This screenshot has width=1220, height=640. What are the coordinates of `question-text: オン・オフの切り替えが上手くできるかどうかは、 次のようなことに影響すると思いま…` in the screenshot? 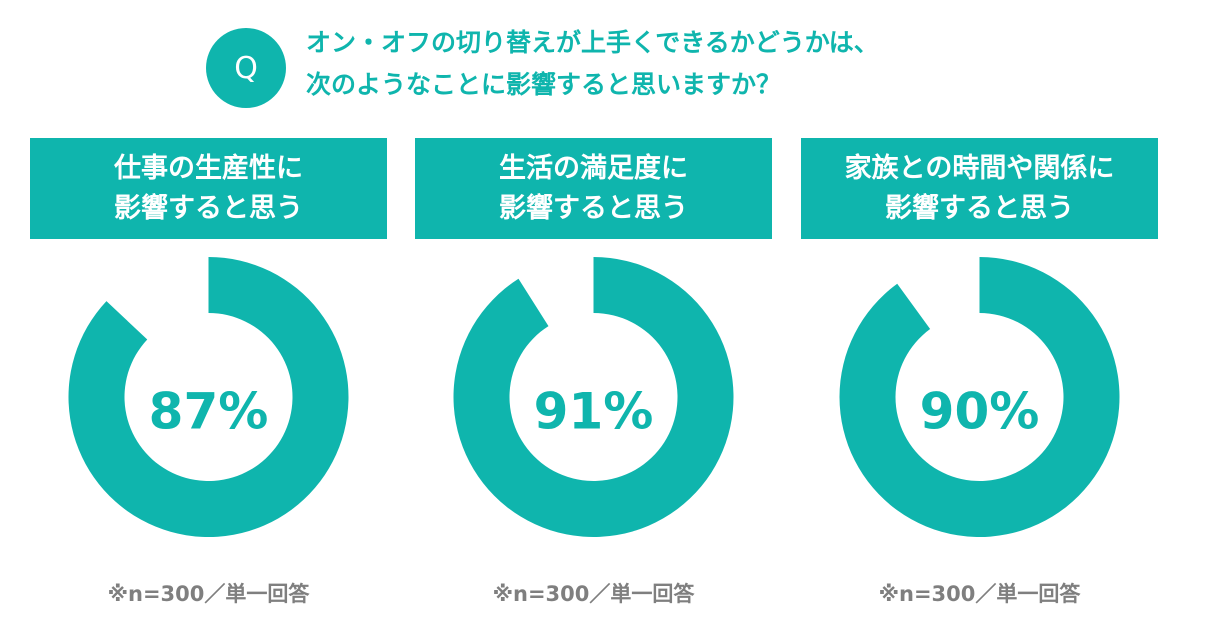 It's located at (592, 64).